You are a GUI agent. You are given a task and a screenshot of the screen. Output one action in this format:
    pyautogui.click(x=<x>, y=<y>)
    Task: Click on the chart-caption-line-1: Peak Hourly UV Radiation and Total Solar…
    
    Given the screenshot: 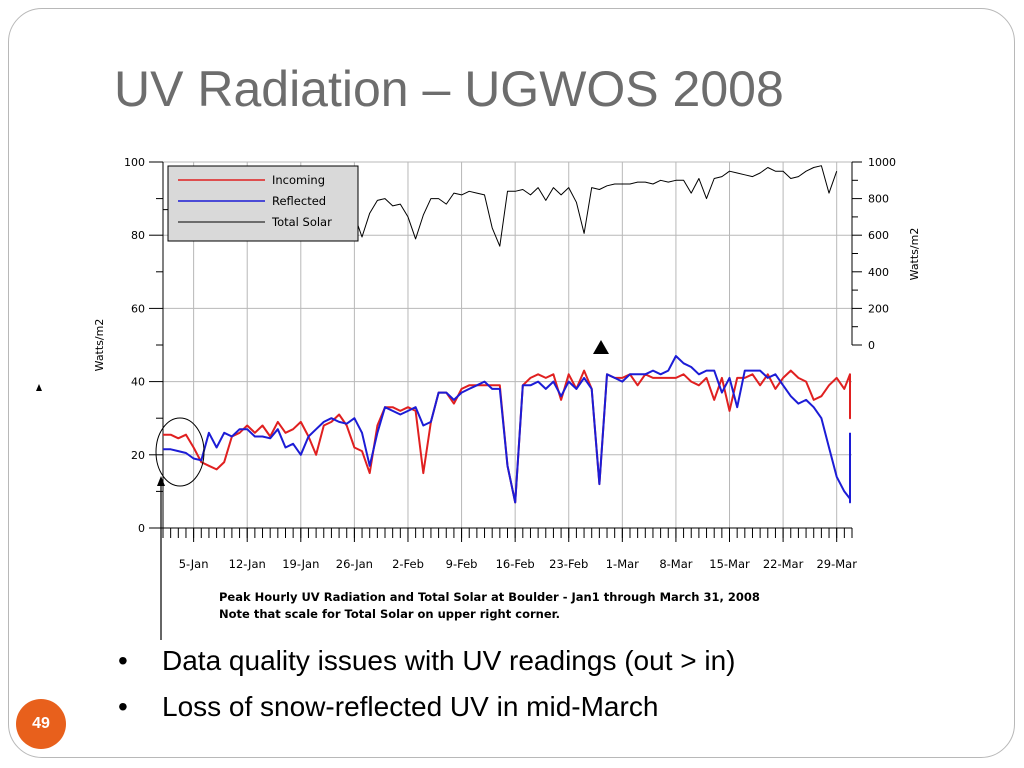 What is the action you would take?
    pyautogui.click(x=489, y=597)
    